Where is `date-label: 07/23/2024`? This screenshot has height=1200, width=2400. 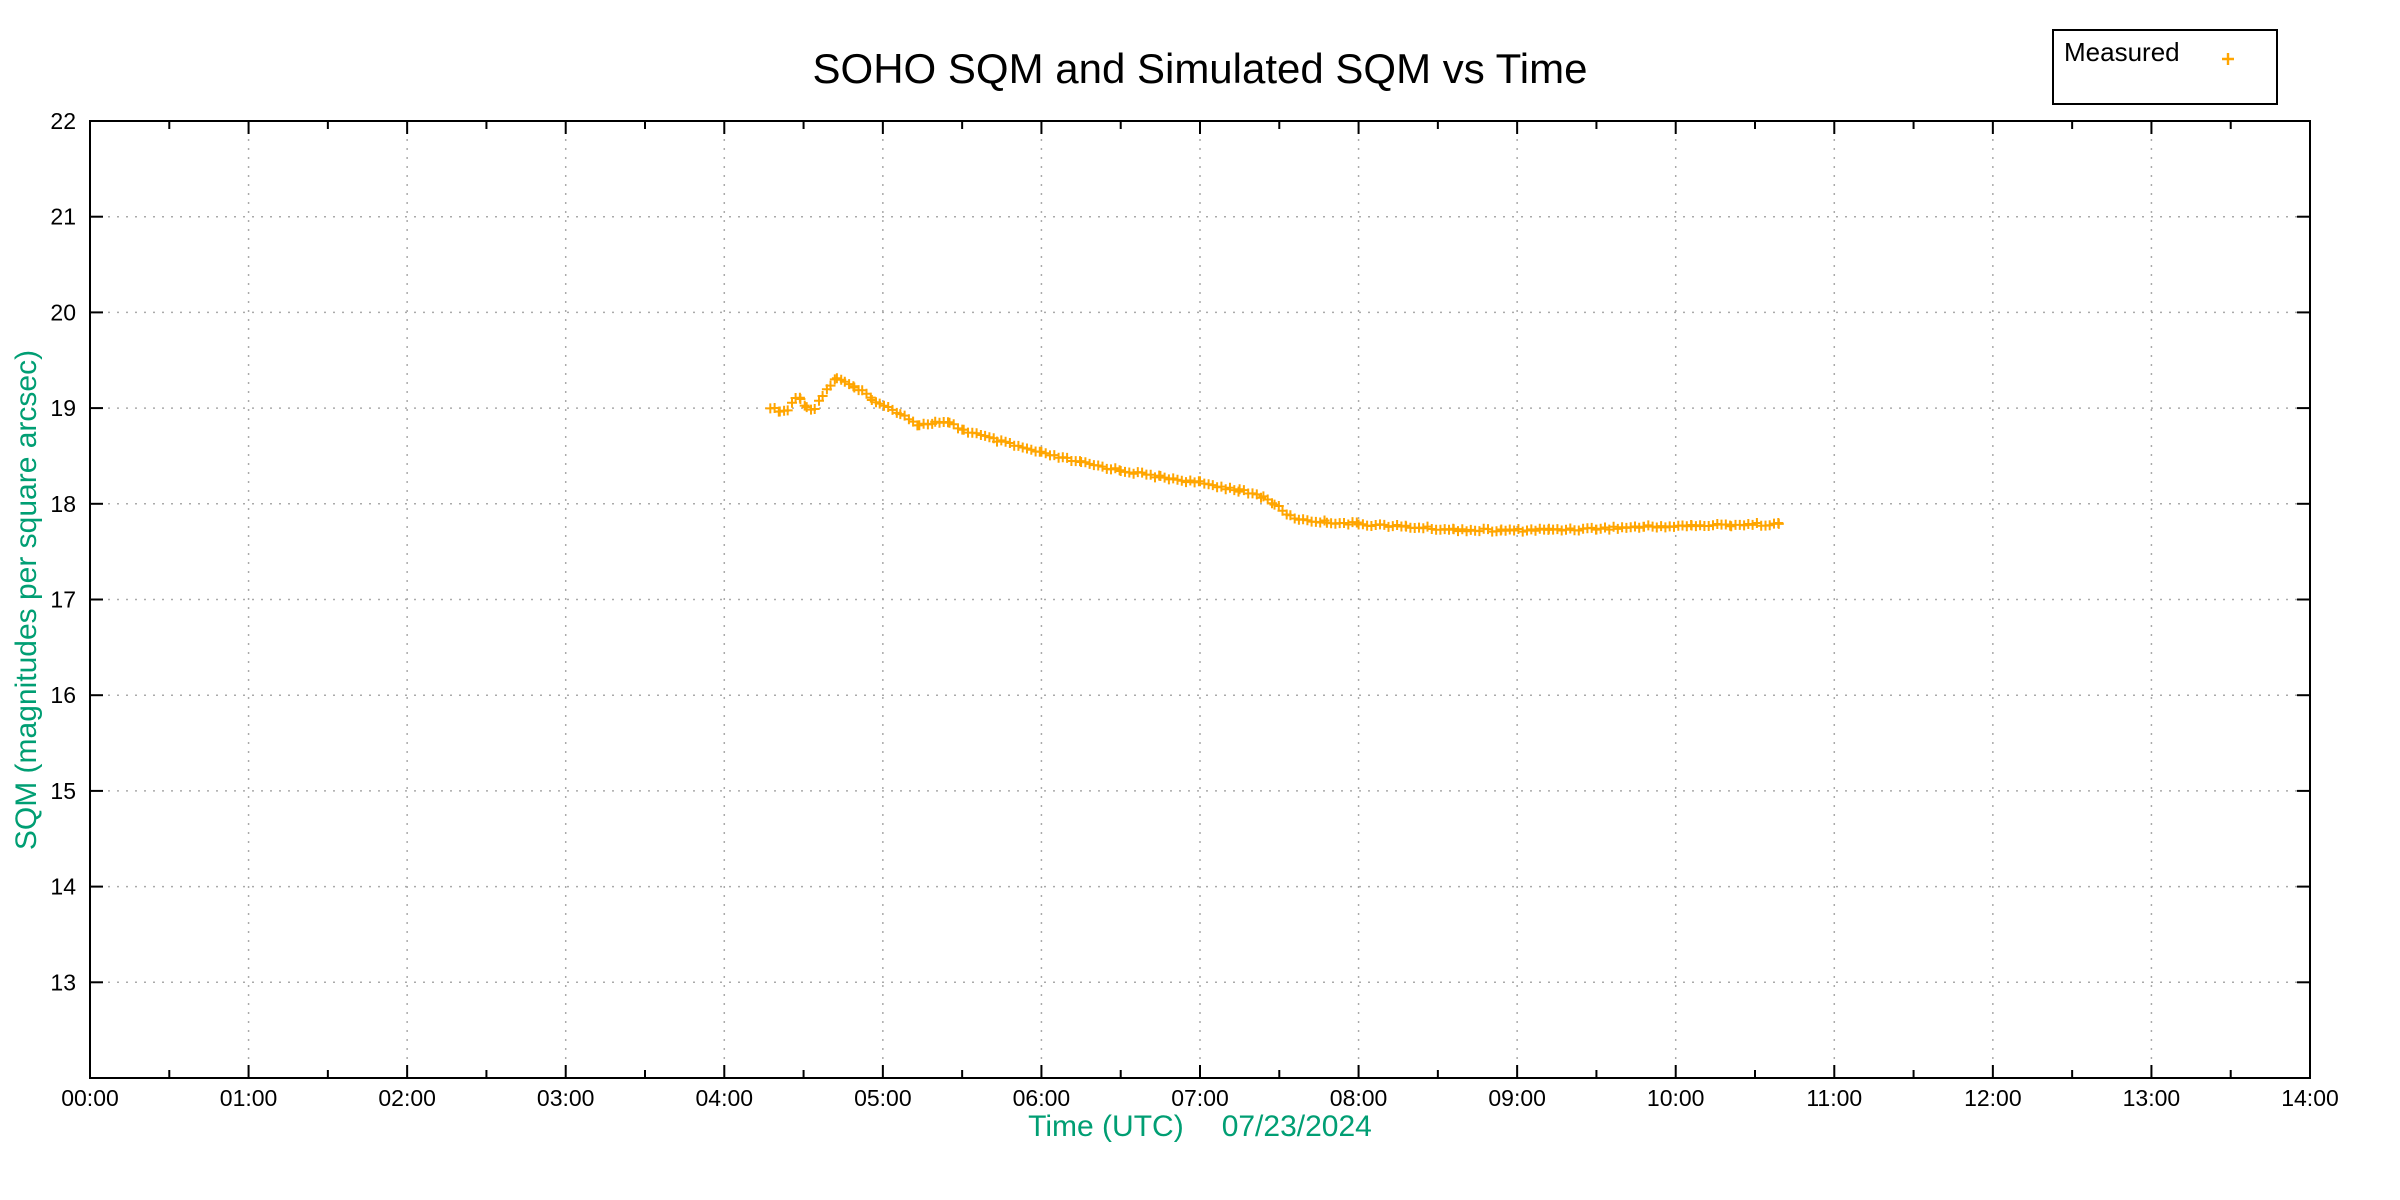 date-label: 07/23/2024 is located at coordinates (1296, 1126).